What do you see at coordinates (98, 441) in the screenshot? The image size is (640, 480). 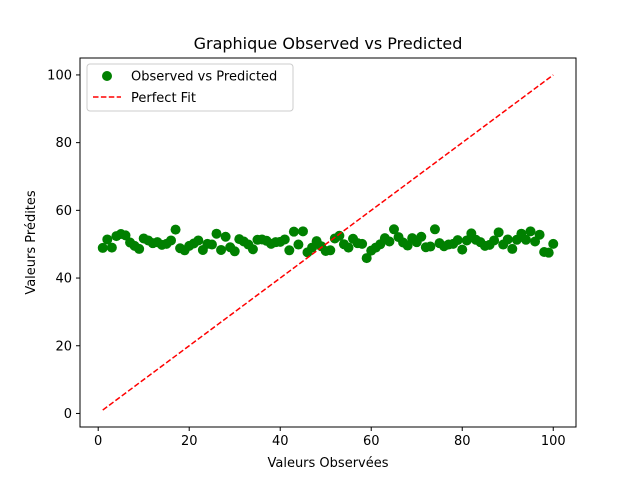 I see `x-tick-label: 0` at bounding box center [98, 441].